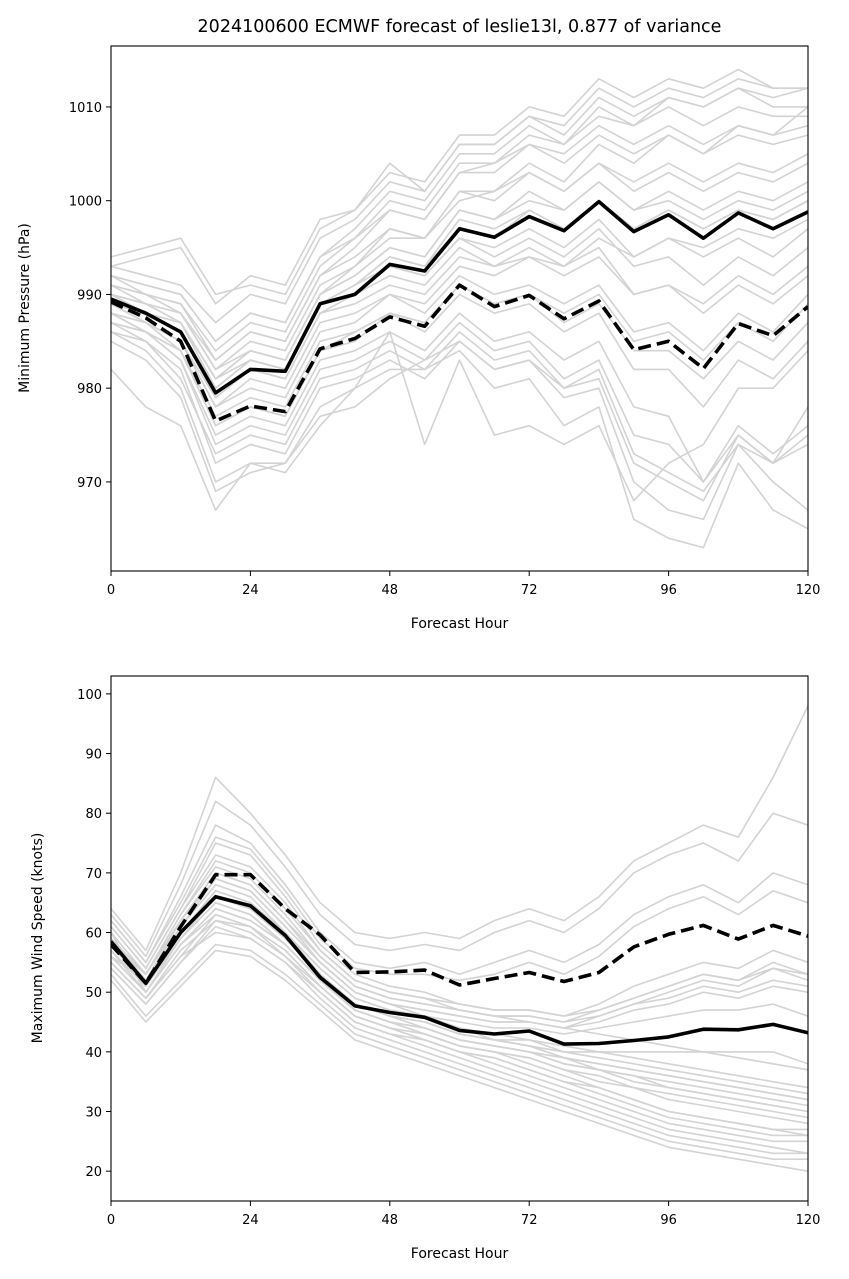 The height and width of the screenshot is (1279, 849). What do you see at coordinates (93, 1113) in the screenshot?
I see `wind-y-tick-label-30: 30` at bounding box center [93, 1113].